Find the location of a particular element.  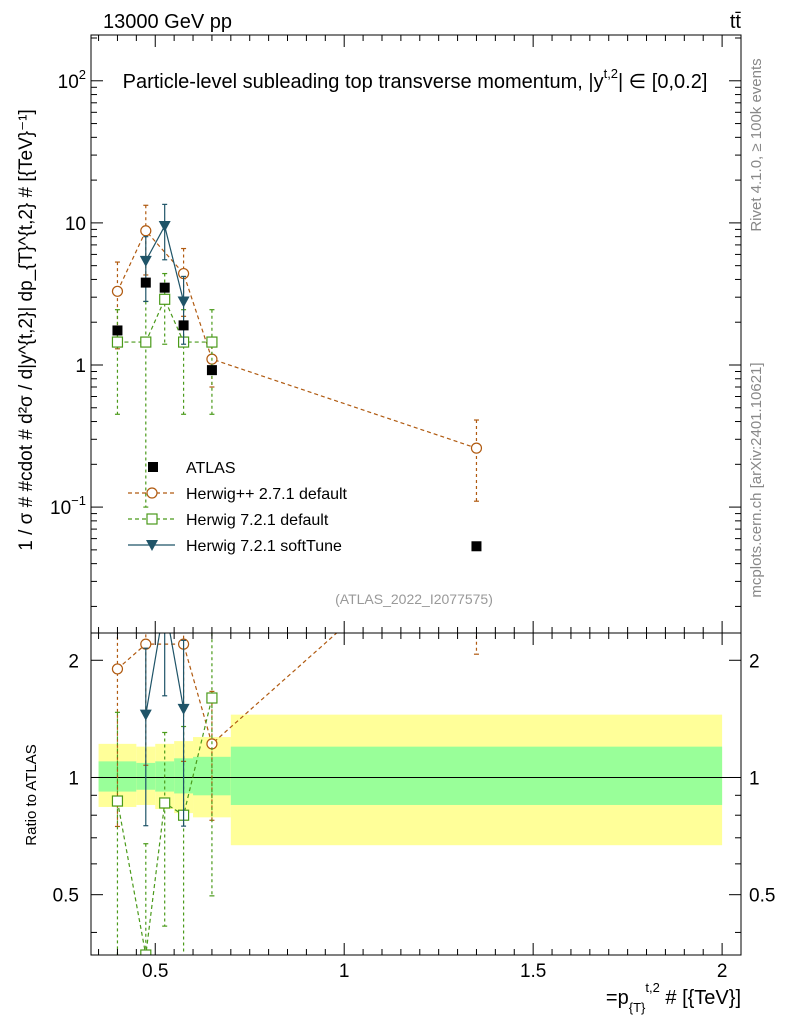

y-tick-label-ratio-right: 0.5 is located at coordinates (762, 896).